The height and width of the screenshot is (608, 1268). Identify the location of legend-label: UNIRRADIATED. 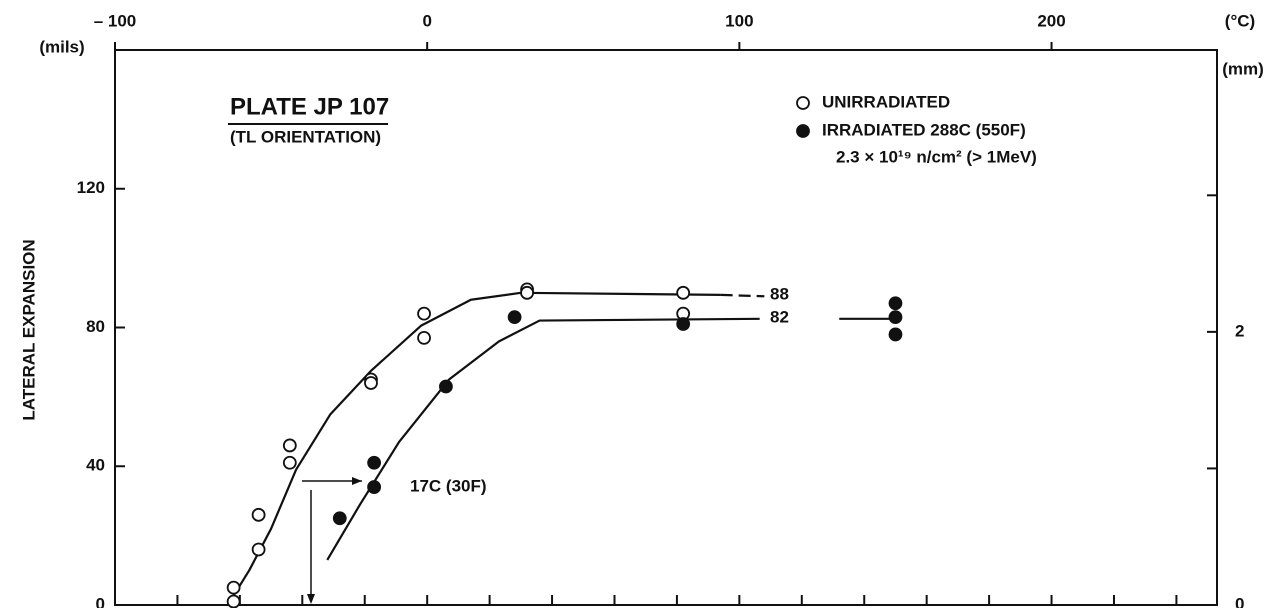
(886, 101).